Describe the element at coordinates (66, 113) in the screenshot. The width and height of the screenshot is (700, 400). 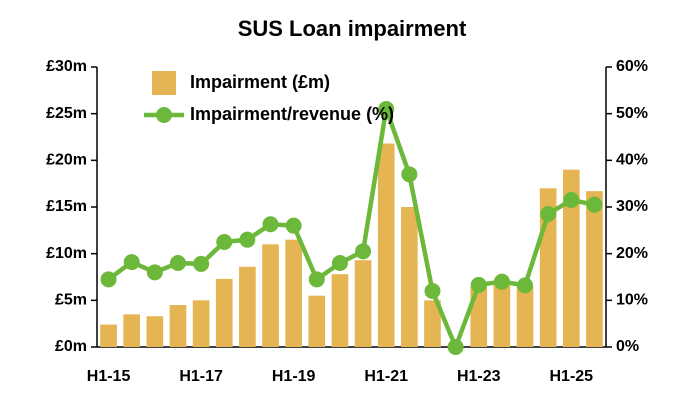
I see `y-tick-label: £25m` at that location.